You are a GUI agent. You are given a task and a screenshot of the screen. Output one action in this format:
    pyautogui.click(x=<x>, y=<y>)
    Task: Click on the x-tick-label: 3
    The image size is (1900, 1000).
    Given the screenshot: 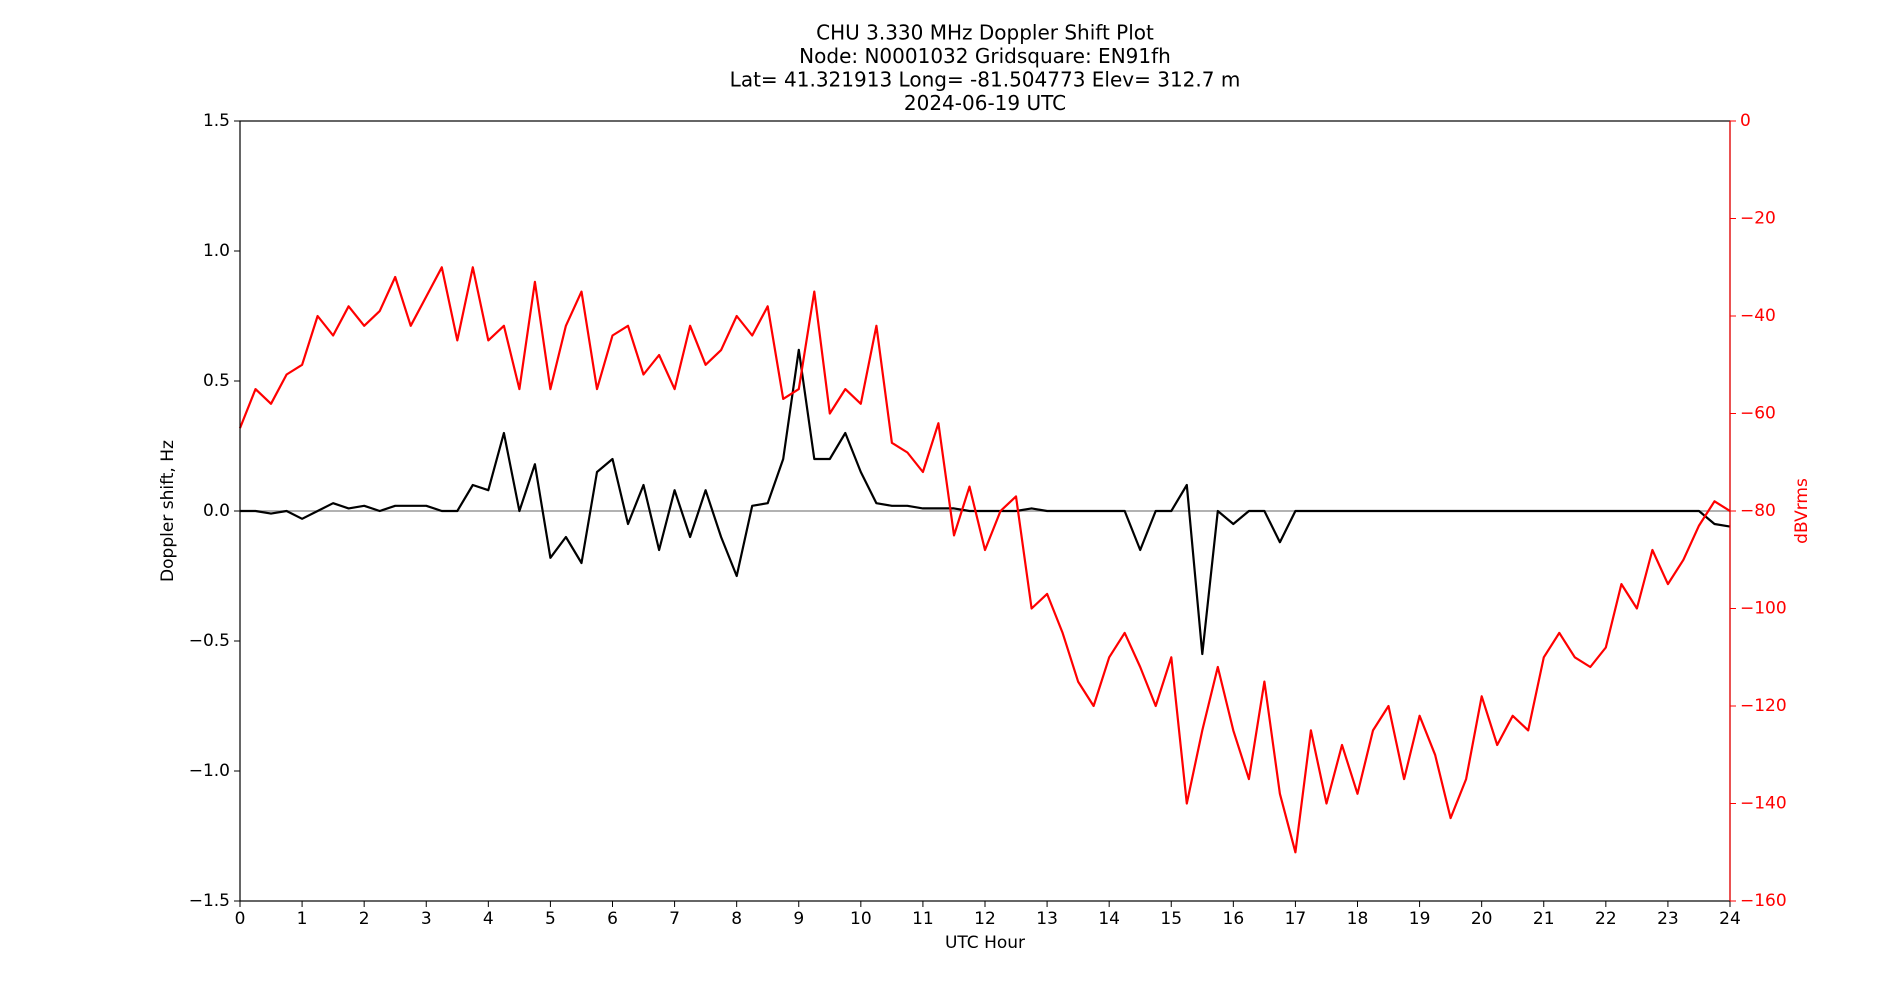 What is the action you would take?
    pyautogui.click(x=426, y=919)
    